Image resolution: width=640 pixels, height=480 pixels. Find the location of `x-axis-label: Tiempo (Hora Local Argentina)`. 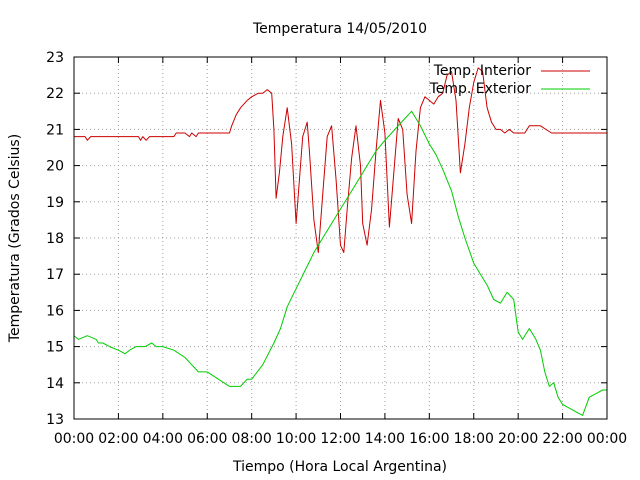

x-axis-label: Tiempo (Hora Local Argentina) is located at coordinates (339, 467).